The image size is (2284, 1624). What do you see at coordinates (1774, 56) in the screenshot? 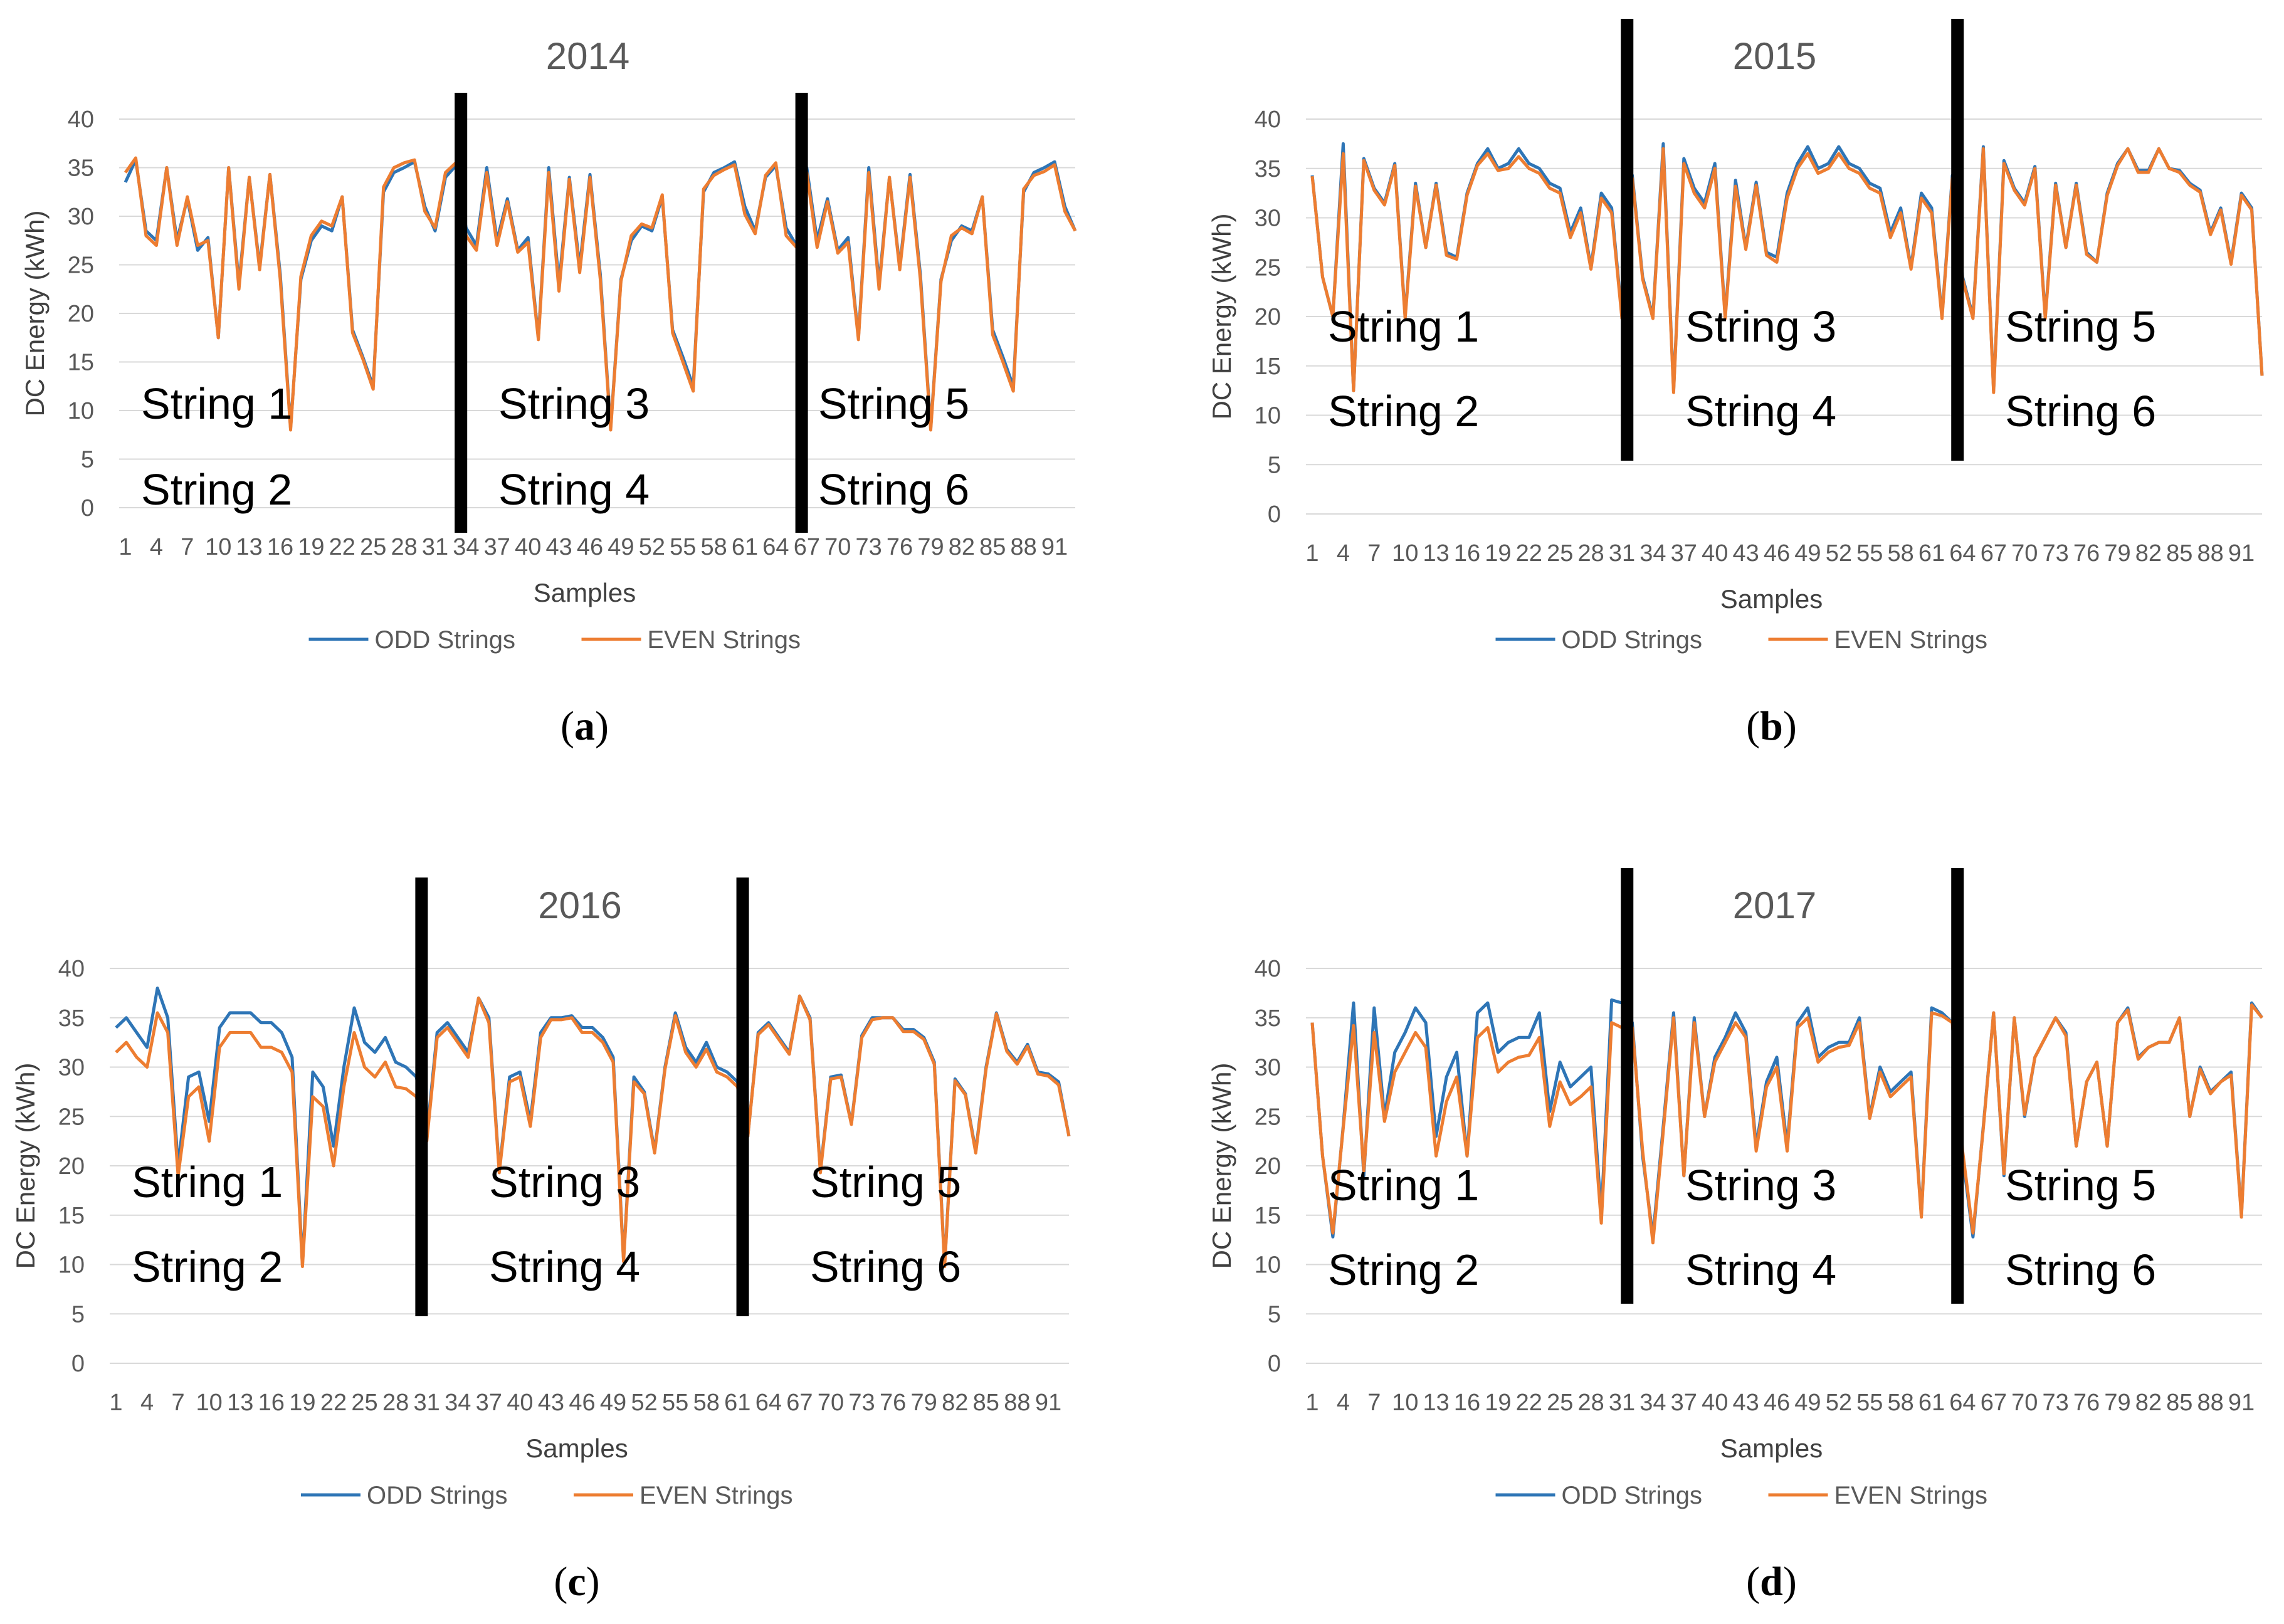
I see `chart-title: 2015` at bounding box center [1774, 56].